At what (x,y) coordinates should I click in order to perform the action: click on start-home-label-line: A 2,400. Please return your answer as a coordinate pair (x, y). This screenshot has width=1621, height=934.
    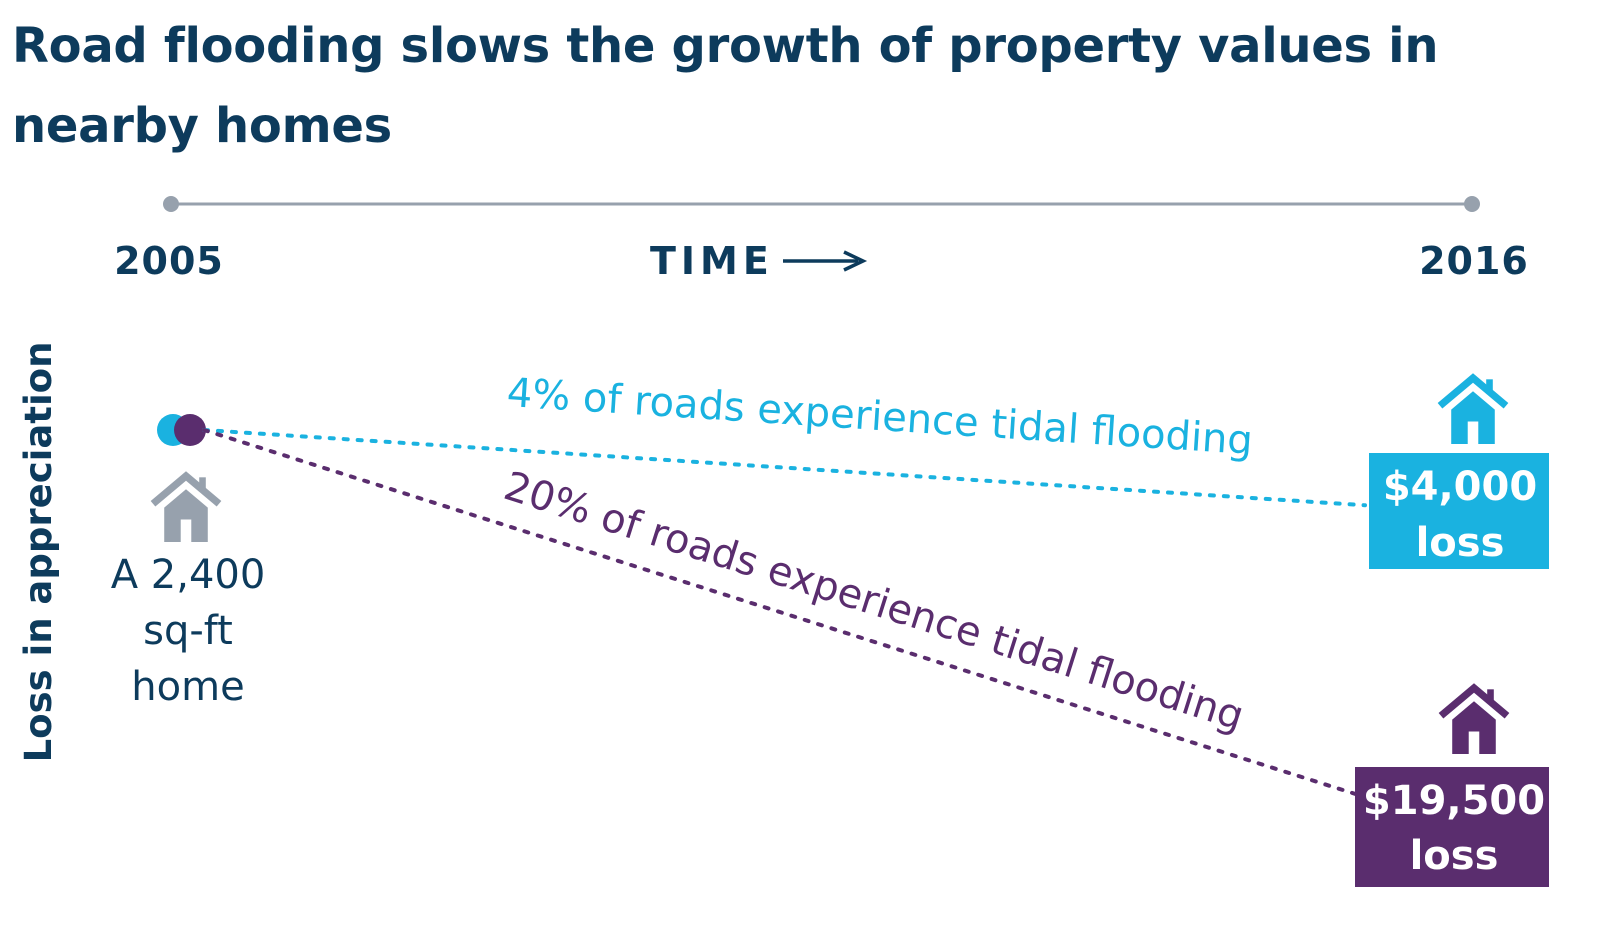
    Looking at the image, I should click on (188, 575).